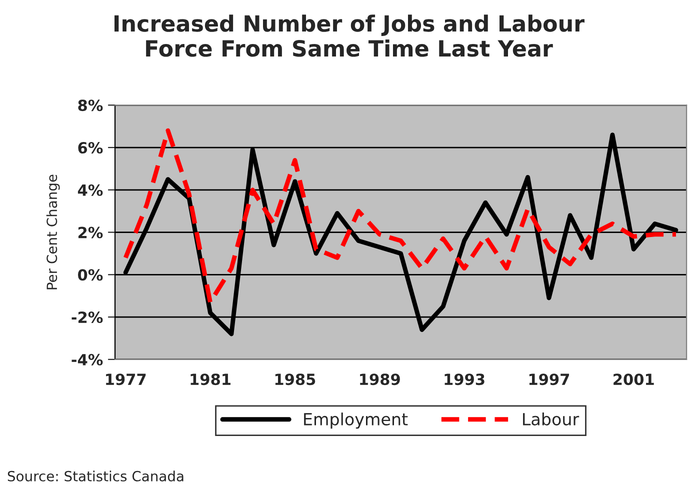  What do you see at coordinates (356, 420) in the screenshot?
I see `legend-label: Employment` at bounding box center [356, 420].